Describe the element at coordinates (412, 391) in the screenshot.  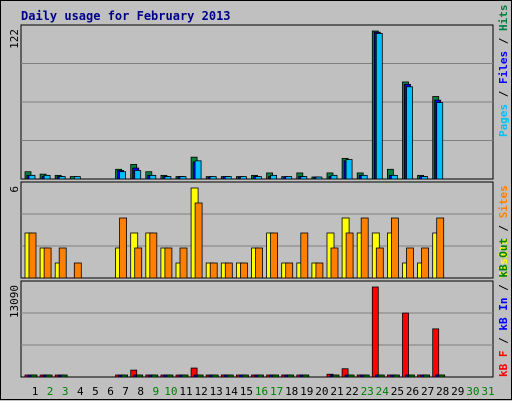
I see `day-label-26: 26` at that location.